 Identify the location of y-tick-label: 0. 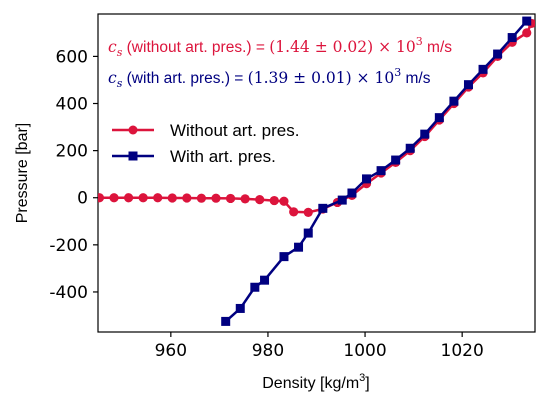
(82, 199).